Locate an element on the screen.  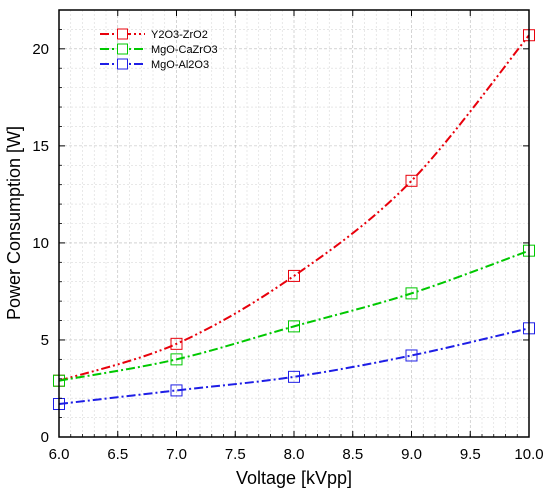
x-tick-label: 7.0 is located at coordinates (176, 454).